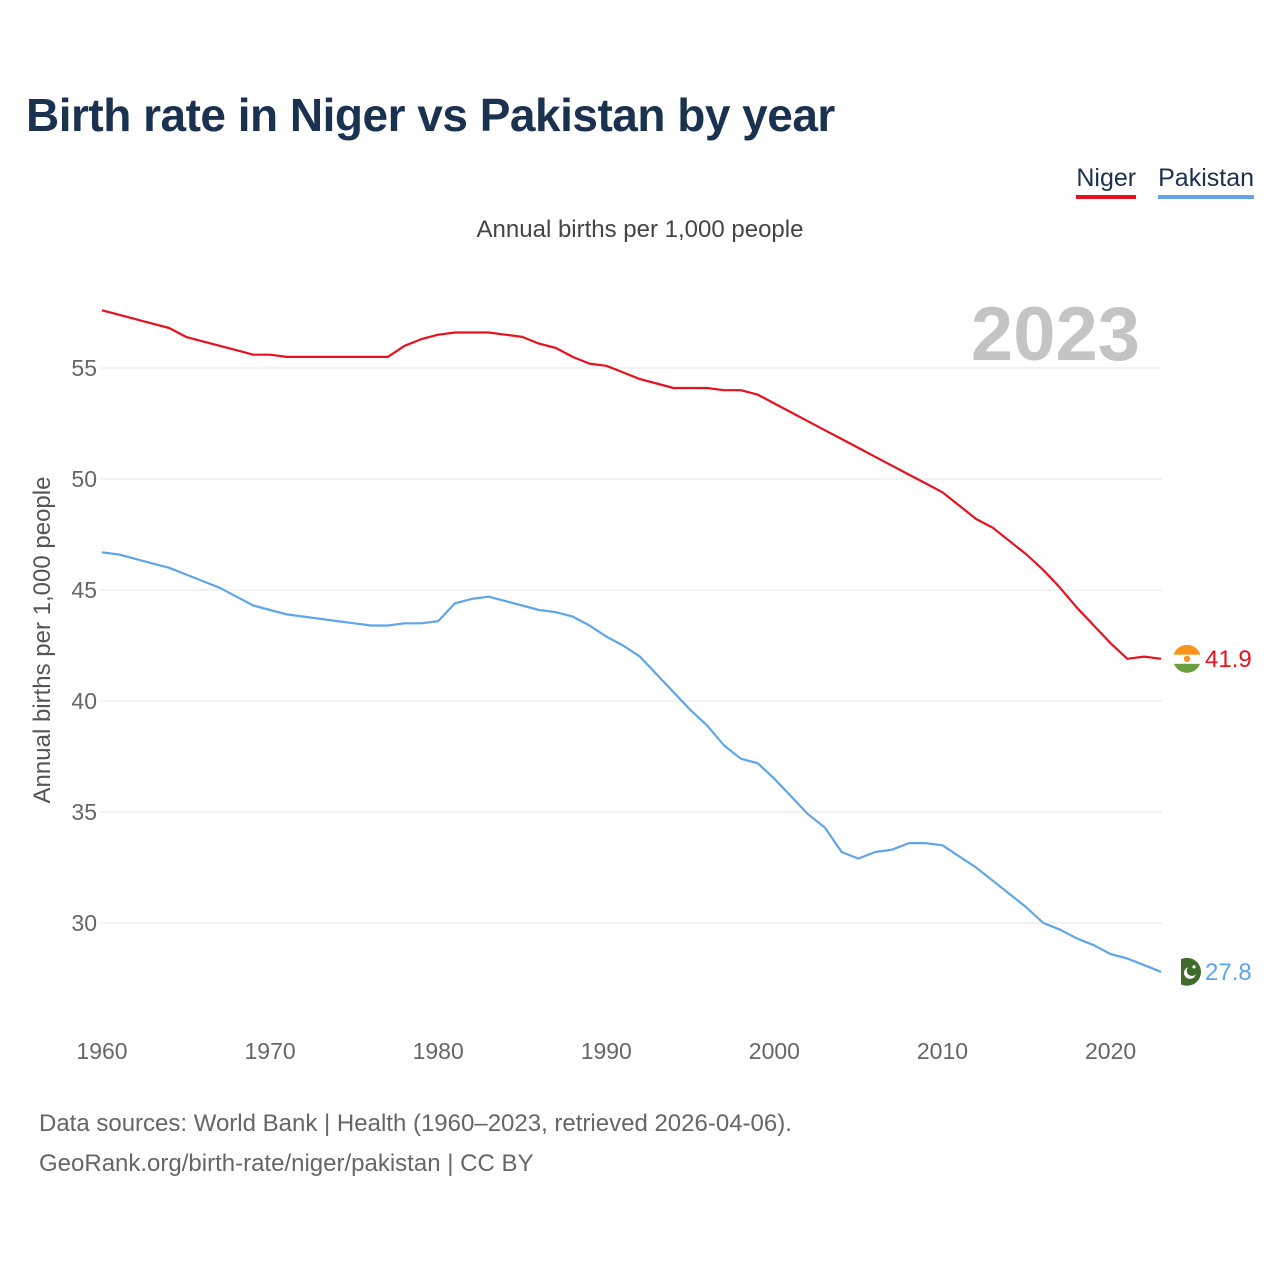  Describe the element at coordinates (774, 1051) in the screenshot. I see `x-tick-label: 2000` at that location.